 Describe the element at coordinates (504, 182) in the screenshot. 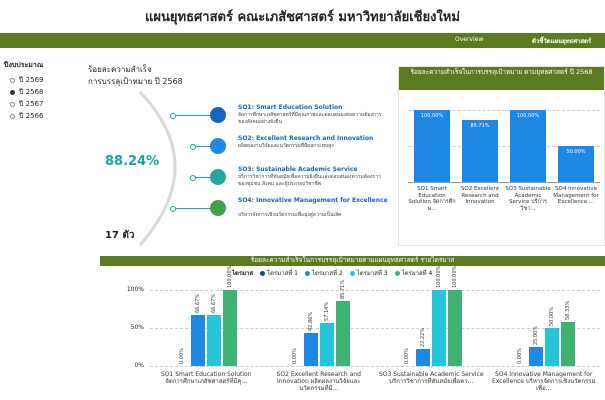

I see `axis-line` at that location.